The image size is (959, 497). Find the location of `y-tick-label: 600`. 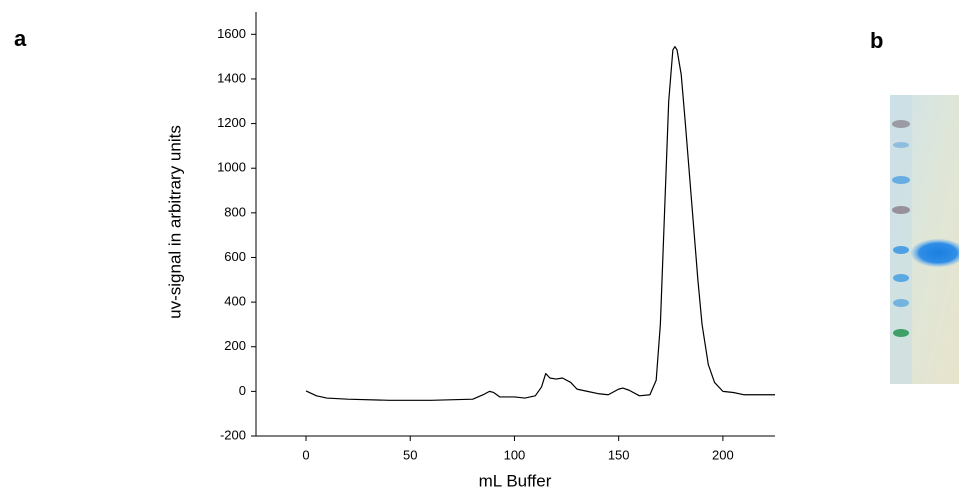

y-tick-label: 600 is located at coordinates (235, 256).